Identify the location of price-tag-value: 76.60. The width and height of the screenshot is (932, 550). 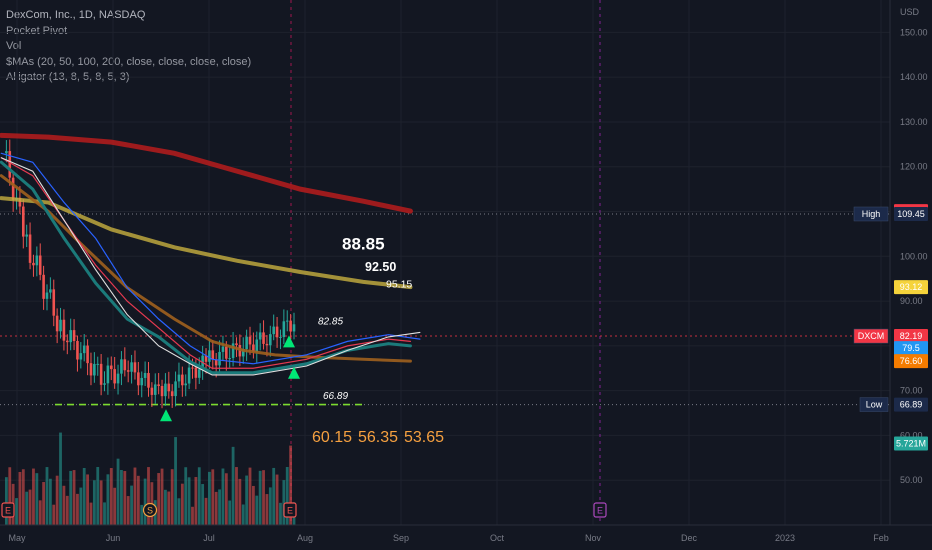
(911, 361).